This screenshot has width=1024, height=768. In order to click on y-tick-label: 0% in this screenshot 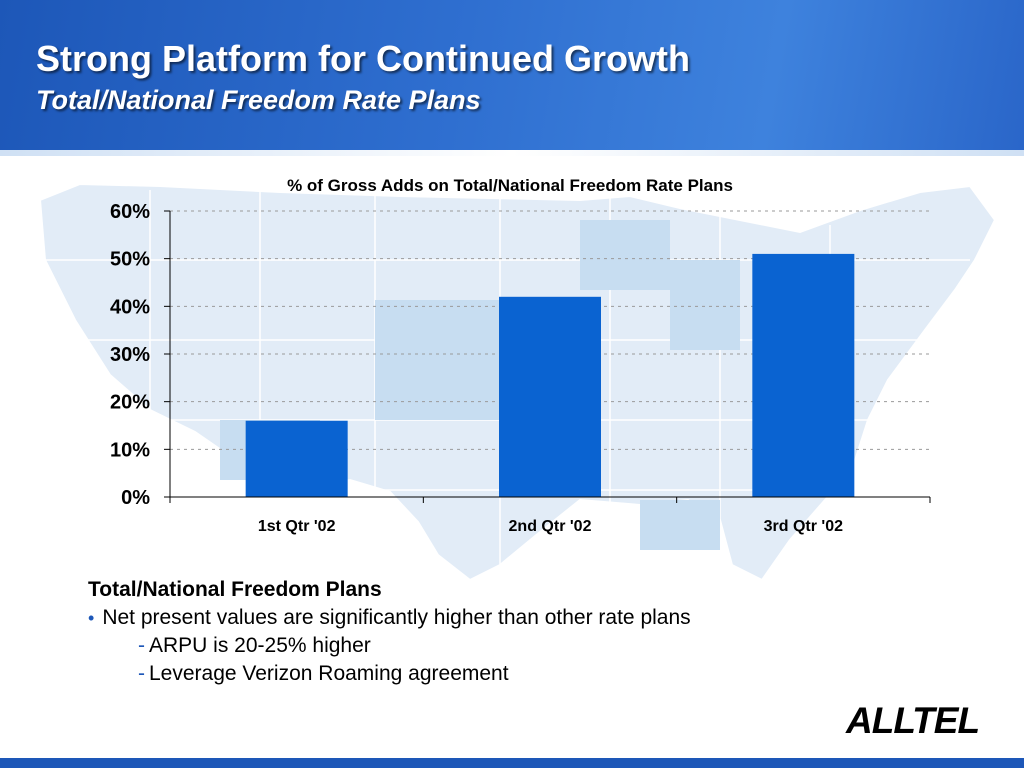, I will do `click(135, 498)`.